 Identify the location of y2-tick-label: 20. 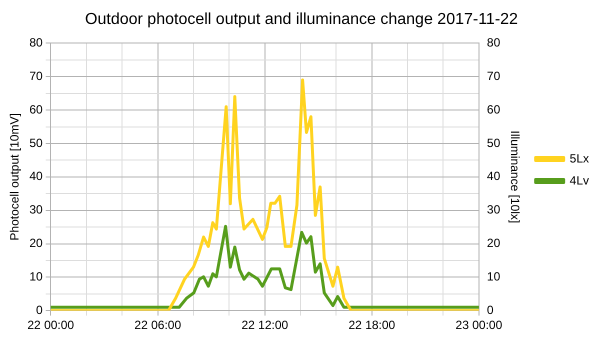
(493, 243).